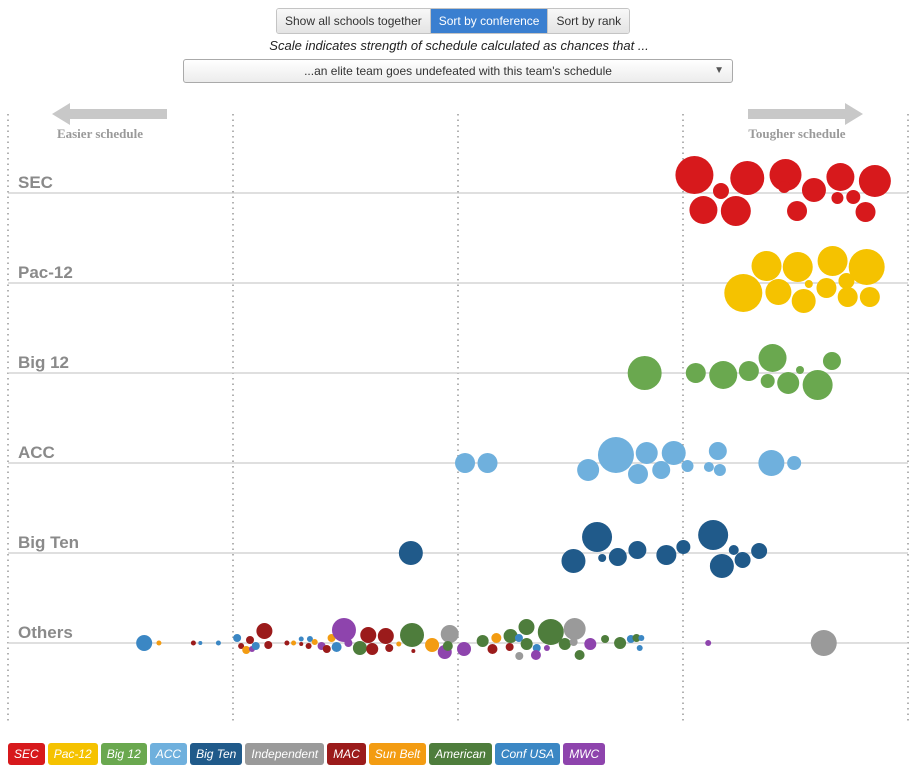 This screenshot has height=777, width=918. What do you see at coordinates (354, 21) in the screenshot?
I see `show-all-schools-button: Show all schools together` at bounding box center [354, 21].